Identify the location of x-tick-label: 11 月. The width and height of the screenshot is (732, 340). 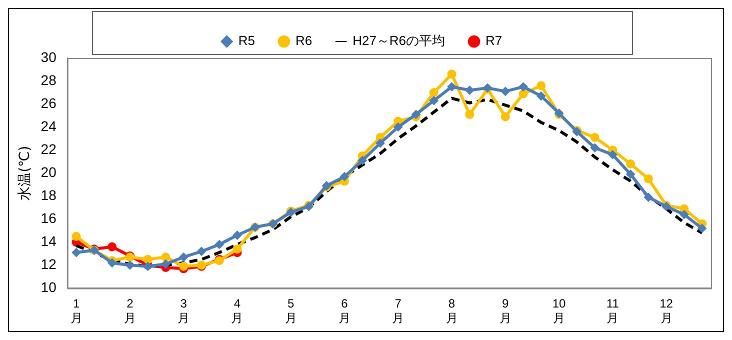
(613, 311).